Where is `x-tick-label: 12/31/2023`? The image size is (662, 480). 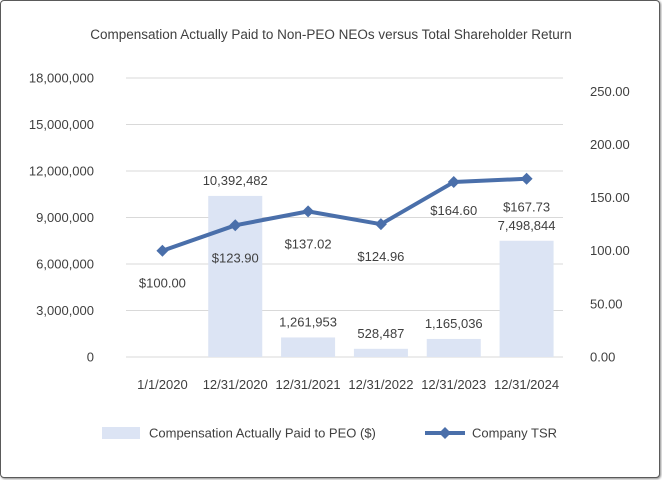 x-tick-label: 12/31/2023 is located at coordinates (453, 384).